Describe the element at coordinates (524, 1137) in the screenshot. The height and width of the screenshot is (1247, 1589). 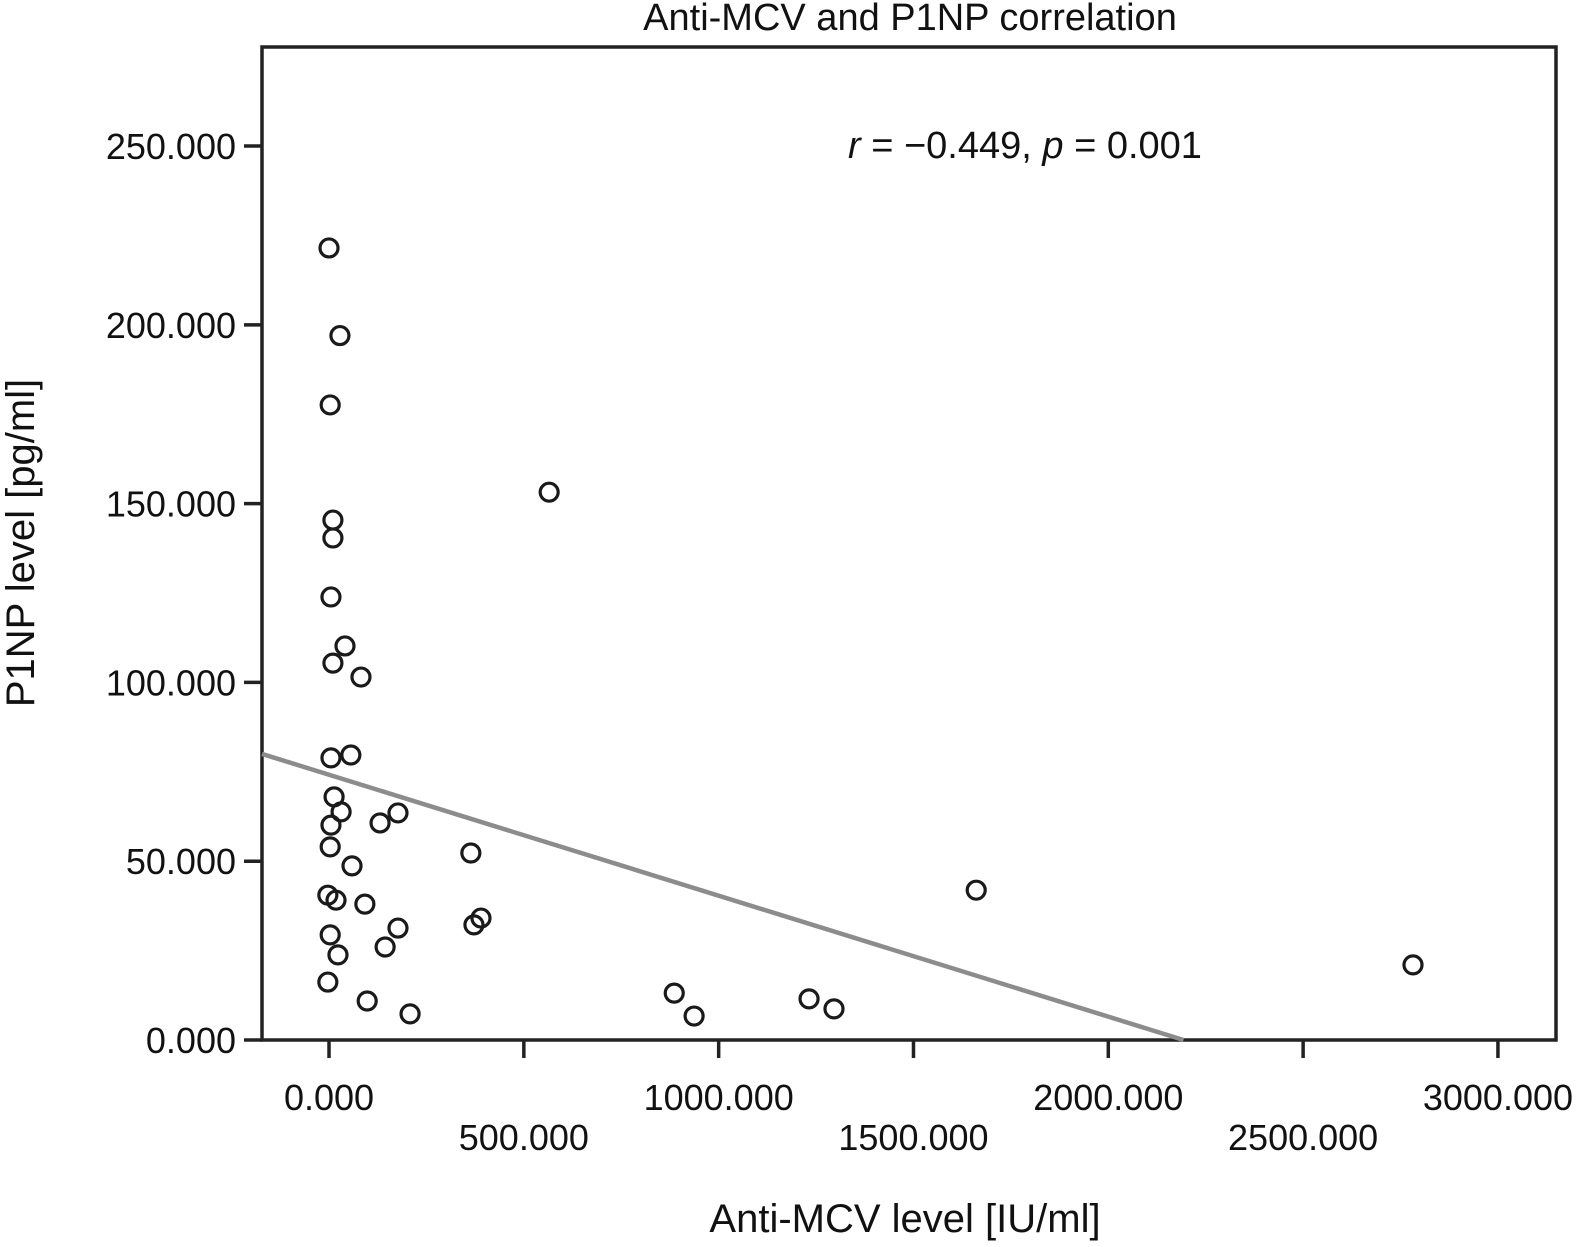
I see `x-tick-label: 500.000` at that location.